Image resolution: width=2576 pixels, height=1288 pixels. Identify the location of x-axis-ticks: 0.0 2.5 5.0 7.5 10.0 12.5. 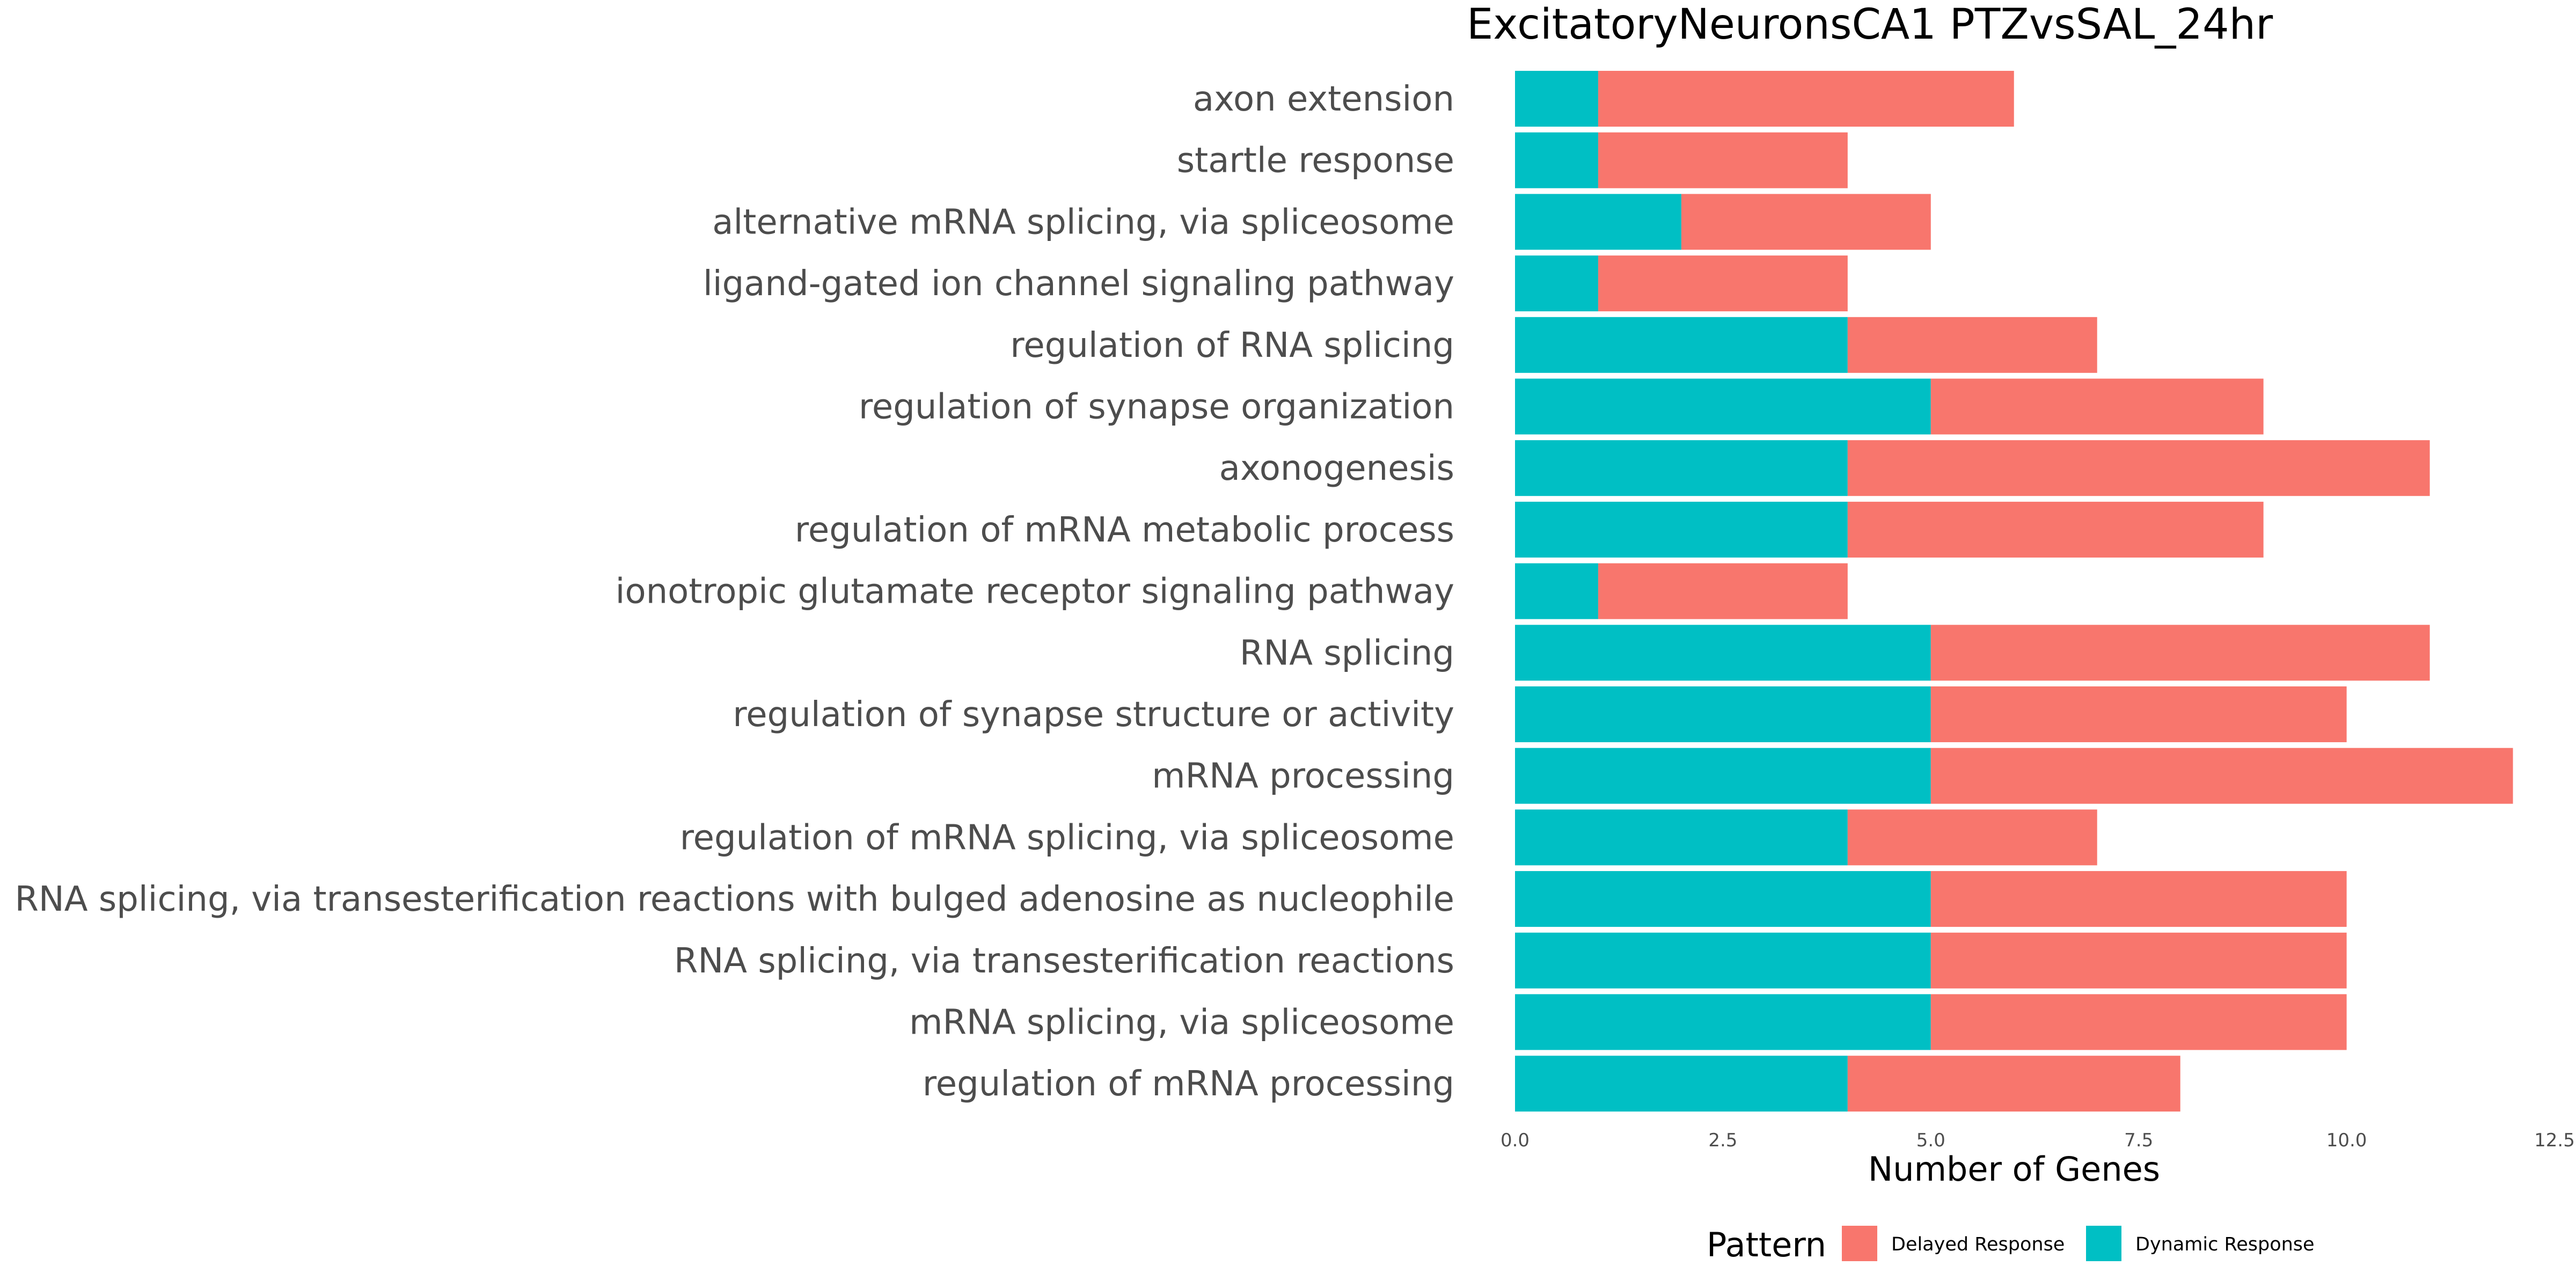
(2038, 1140).